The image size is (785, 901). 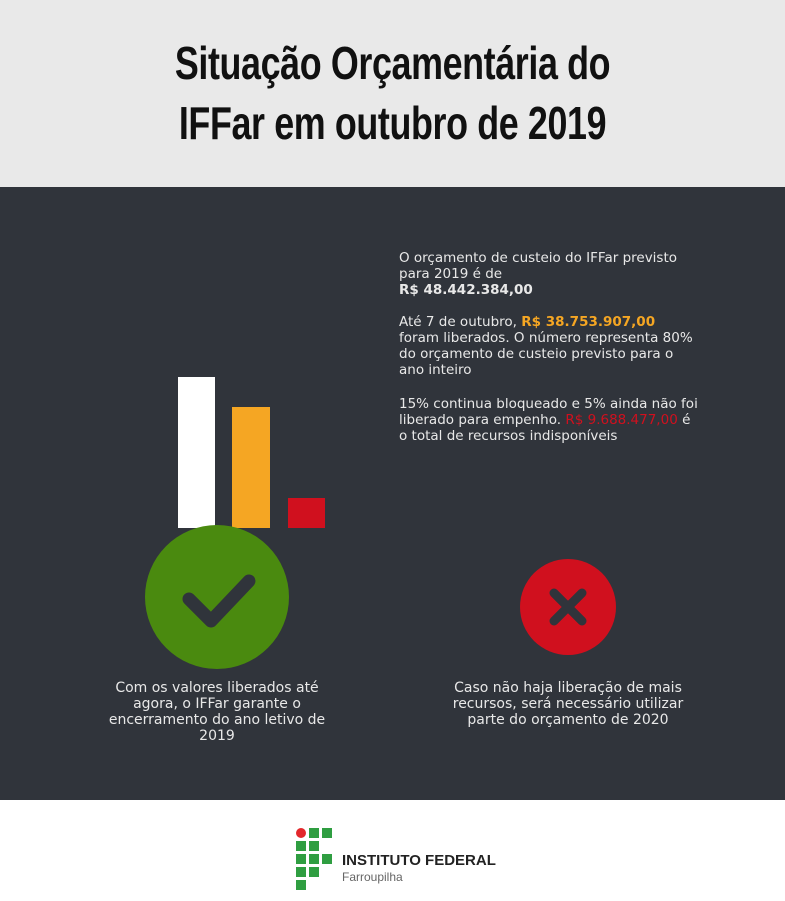 What do you see at coordinates (392, 123) in the screenshot?
I see `title-line-2: IFFar em outubro de 2019` at bounding box center [392, 123].